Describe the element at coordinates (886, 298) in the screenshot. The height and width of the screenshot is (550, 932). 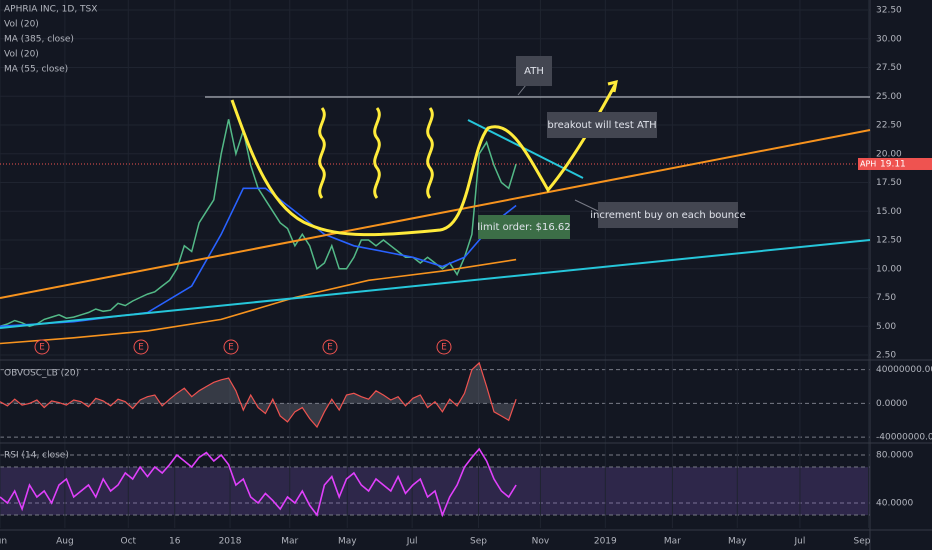
I see `y-tick-label: 7.50` at that location.